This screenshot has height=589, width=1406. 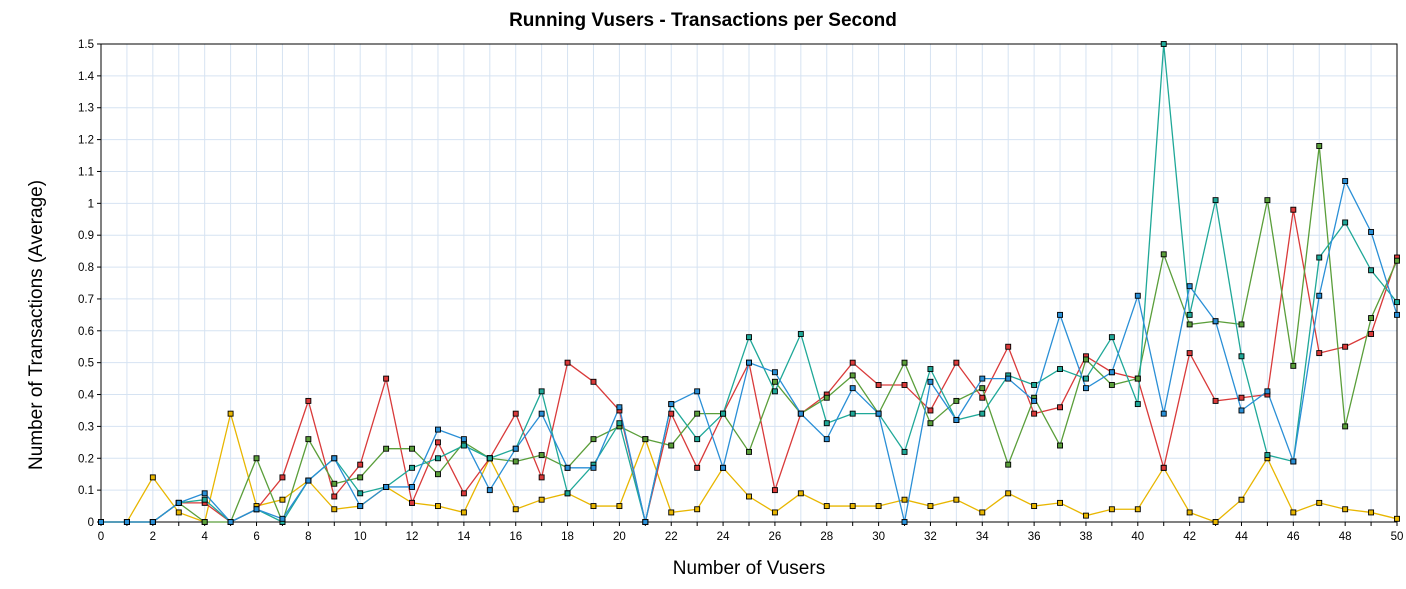 I want to click on x-tick-label: 8, so click(x=308, y=537).